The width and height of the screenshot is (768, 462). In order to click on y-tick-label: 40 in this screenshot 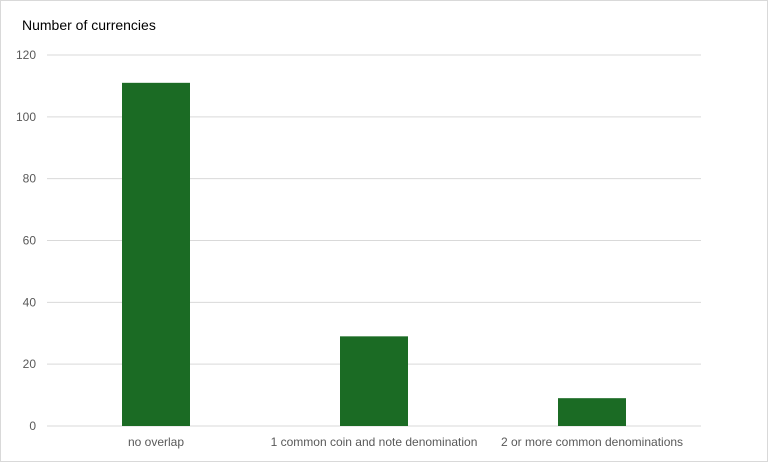, I will do `click(30, 302)`.